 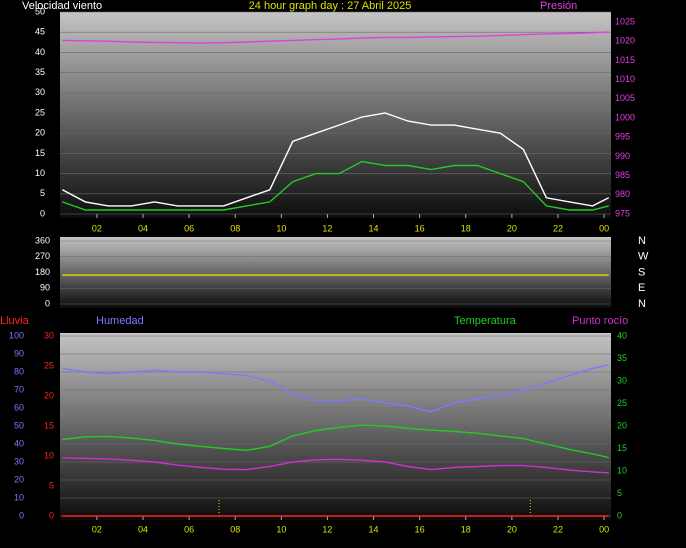 What do you see at coordinates (19, 389) in the screenshot?
I see `tick-label: 70` at bounding box center [19, 389].